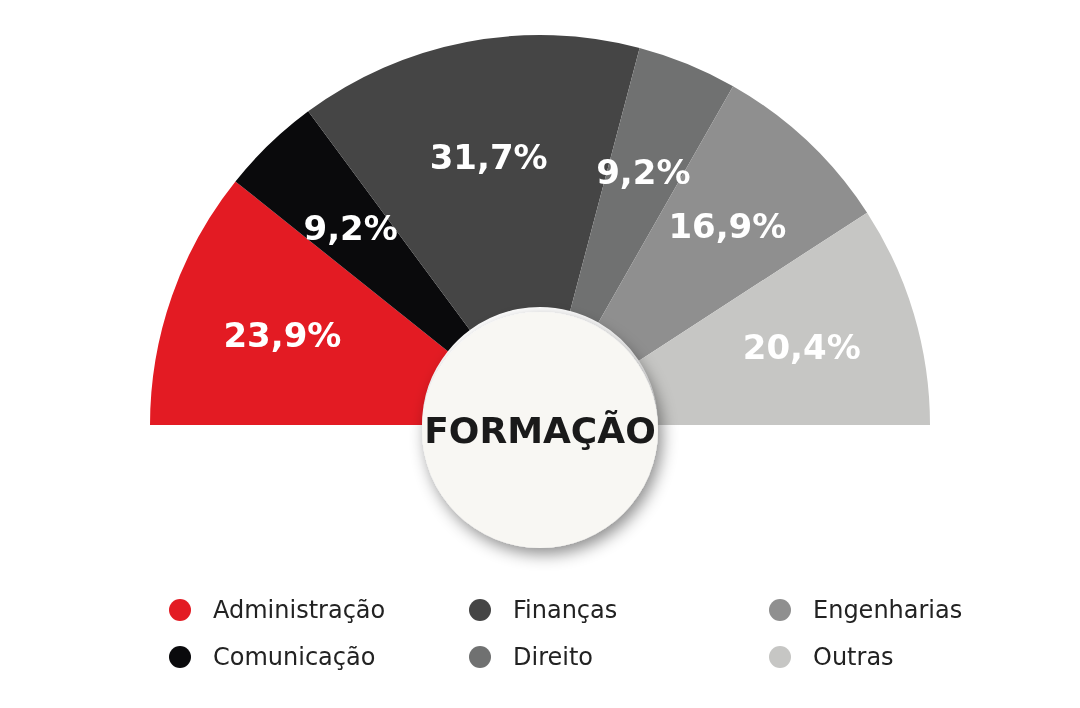 The height and width of the screenshot is (708, 1080). What do you see at coordinates (727, 226) in the screenshot?
I see `data-label: 16,9%` at bounding box center [727, 226].